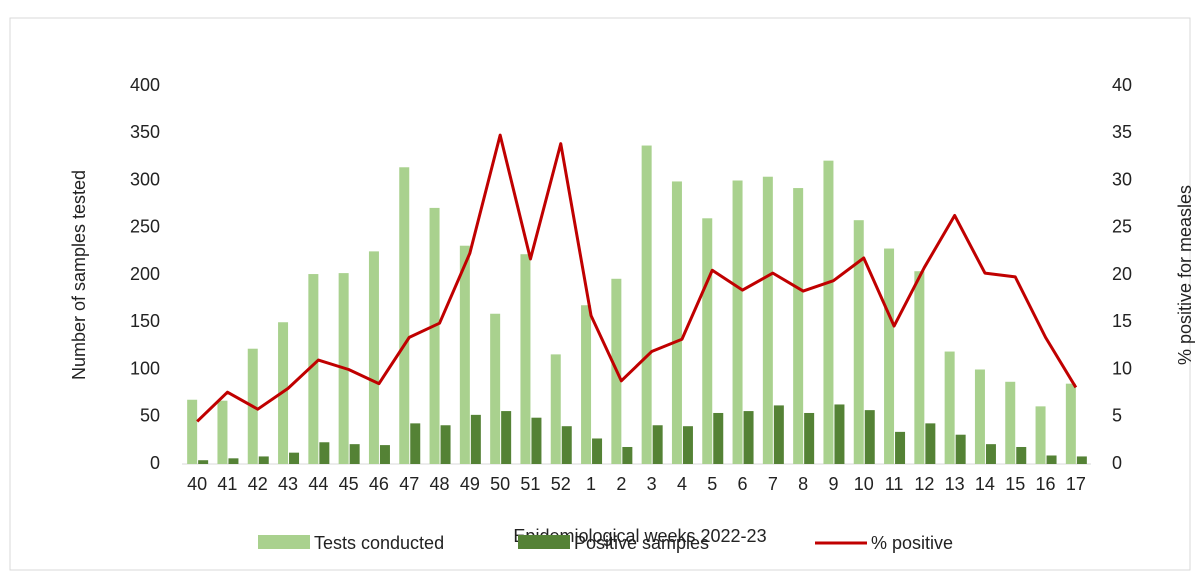 The width and height of the screenshot is (1200, 577). I want to click on y-tick-label: 0, so click(155, 463).